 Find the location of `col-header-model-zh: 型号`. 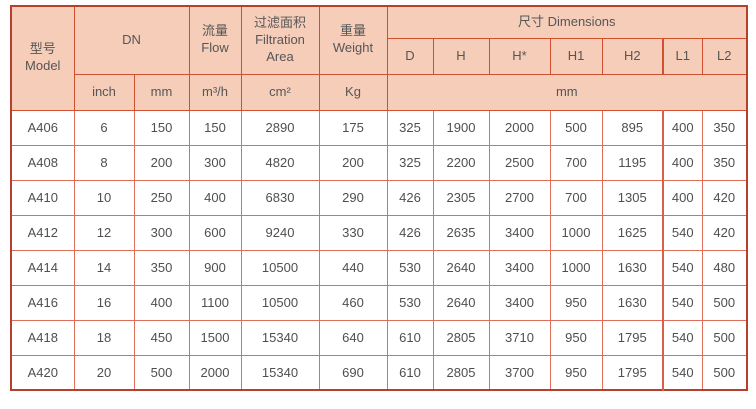

col-header-model-zh: 型号 is located at coordinates (42, 49).